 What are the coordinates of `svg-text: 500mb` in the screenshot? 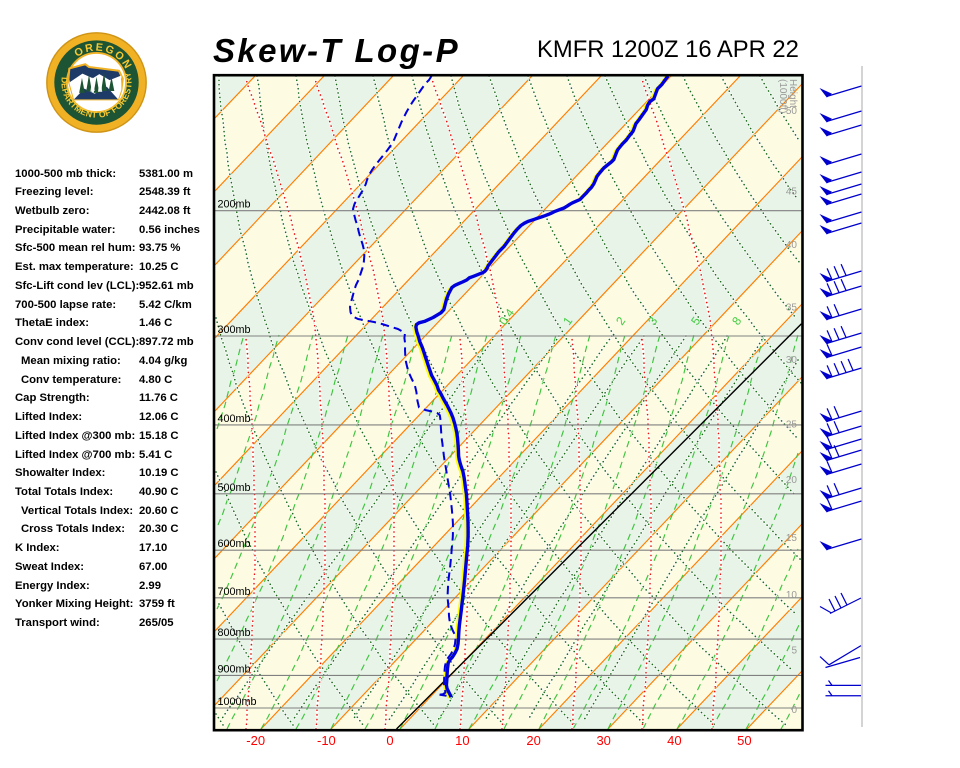 It's located at (234, 488).